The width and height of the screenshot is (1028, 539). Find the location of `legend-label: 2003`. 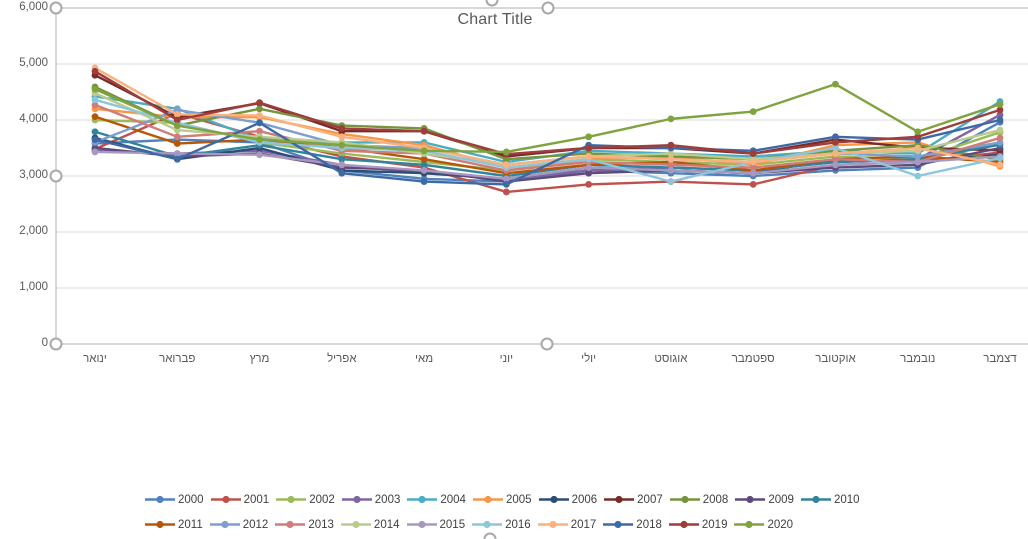

legend-label: 2003 is located at coordinates (387, 499).